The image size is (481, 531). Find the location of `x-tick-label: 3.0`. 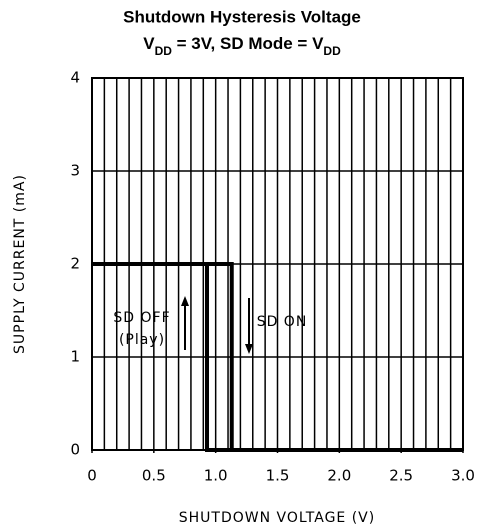

x-tick-label: 3.0 is located at coordinates (463, 476).